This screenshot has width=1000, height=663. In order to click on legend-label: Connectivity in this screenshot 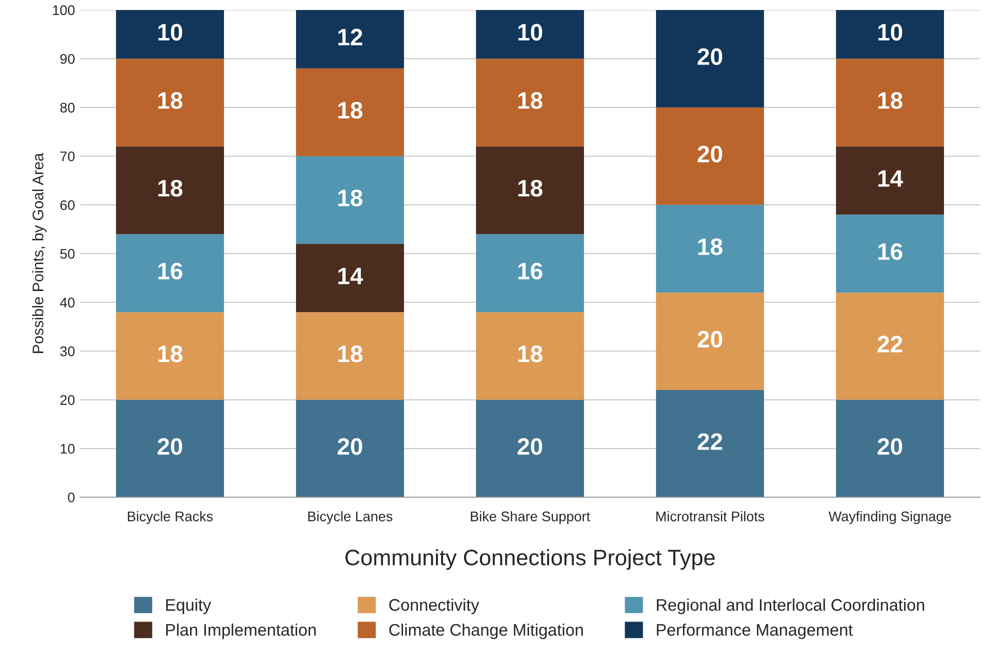, I will do `click(434, 606)`.